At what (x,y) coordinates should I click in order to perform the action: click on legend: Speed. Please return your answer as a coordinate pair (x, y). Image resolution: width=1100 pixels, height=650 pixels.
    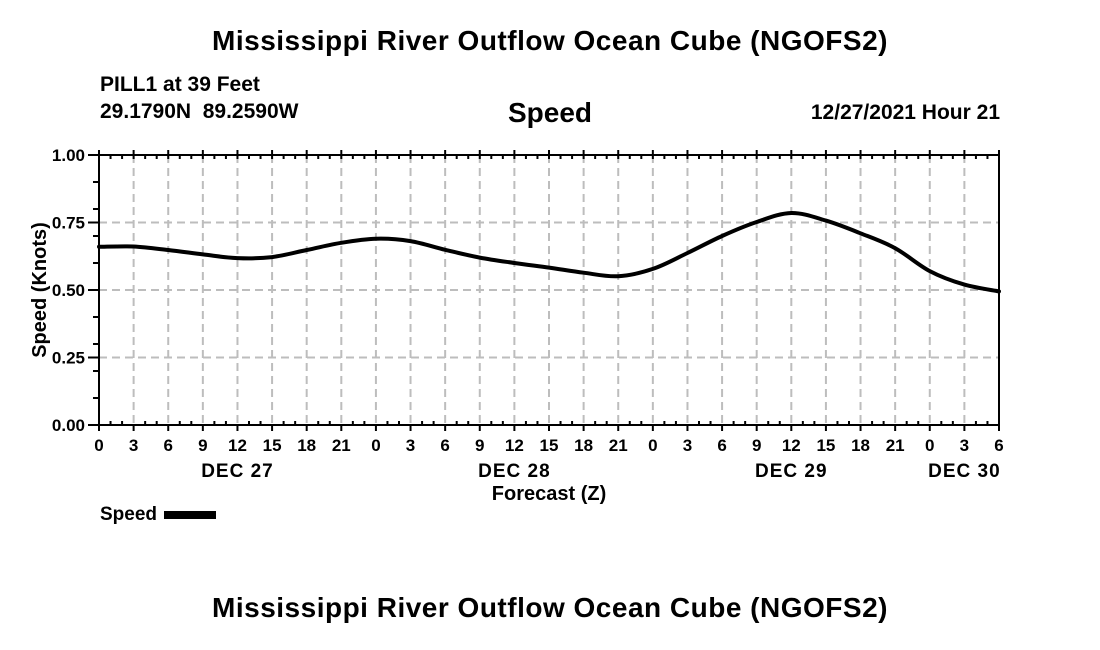
    Looking at the image, I should click on (158, 514).